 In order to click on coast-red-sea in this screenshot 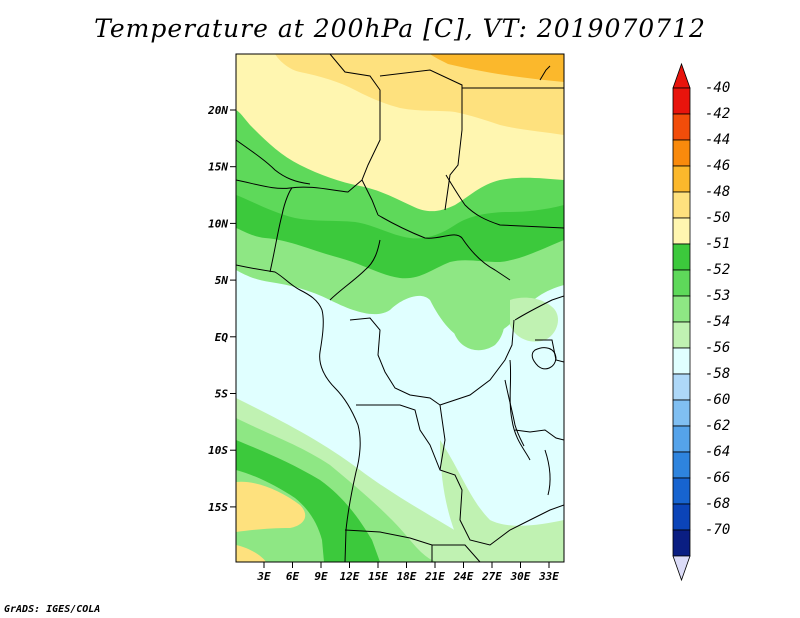, I will do `click(545, 73)`.